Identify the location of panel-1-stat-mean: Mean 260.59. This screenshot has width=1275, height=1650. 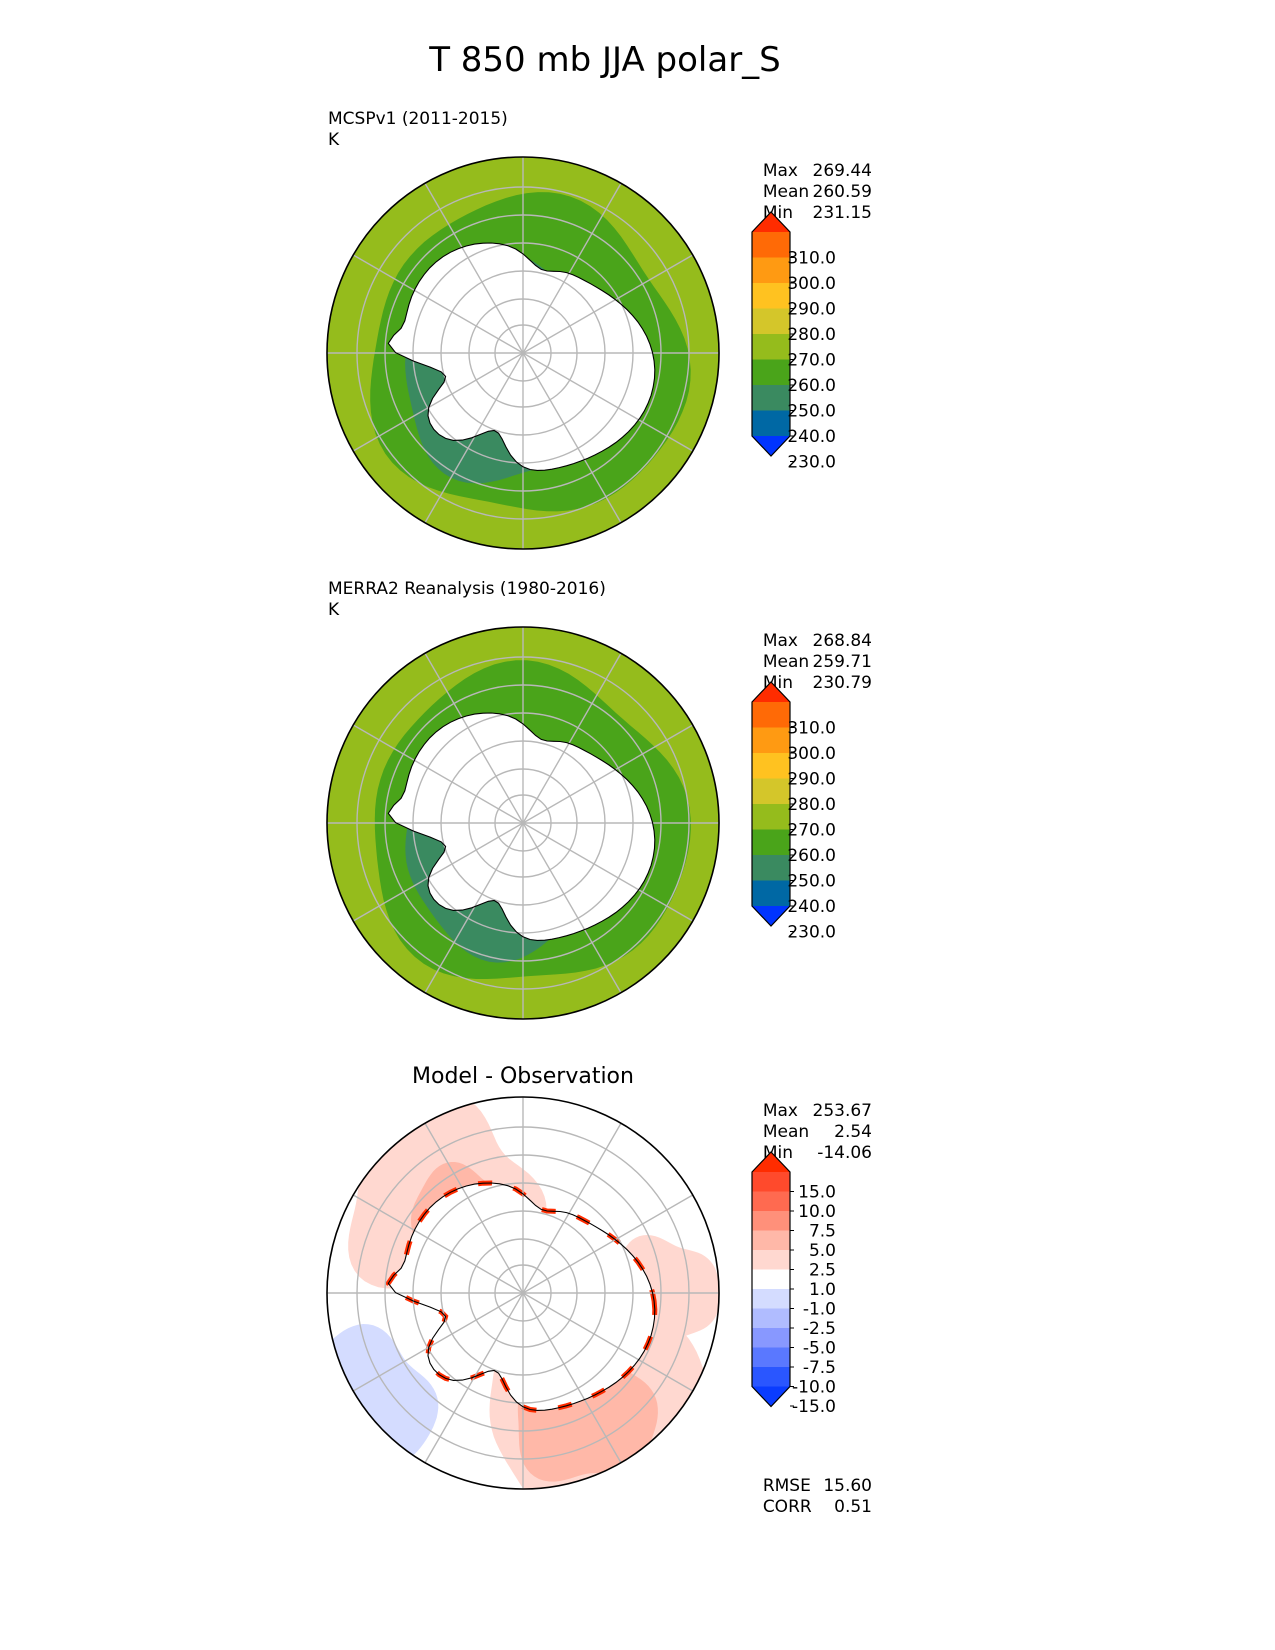
(812, 180).